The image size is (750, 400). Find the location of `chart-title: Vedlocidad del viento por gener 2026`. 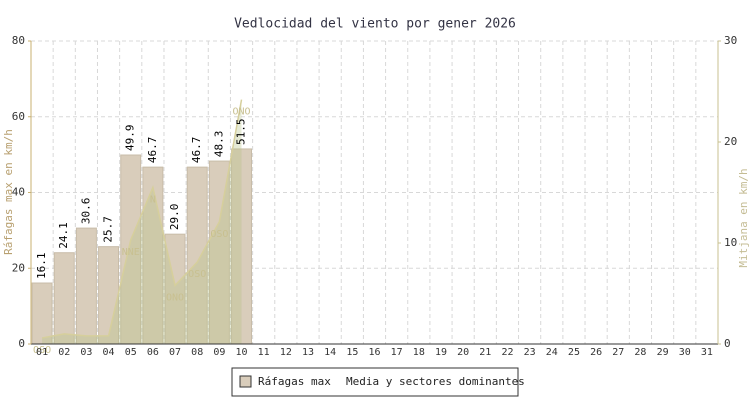

chart-title: Vedlocidad del viento por gener 2026 is located at coordinates (375, 24).